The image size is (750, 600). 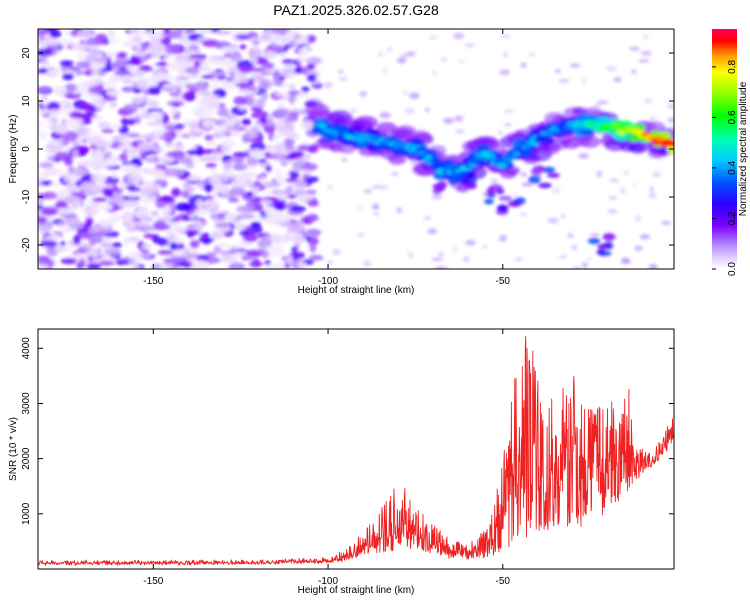 I want to click on colorbar-label: Normalized spectral amplitude, so click(x=743, y=148).